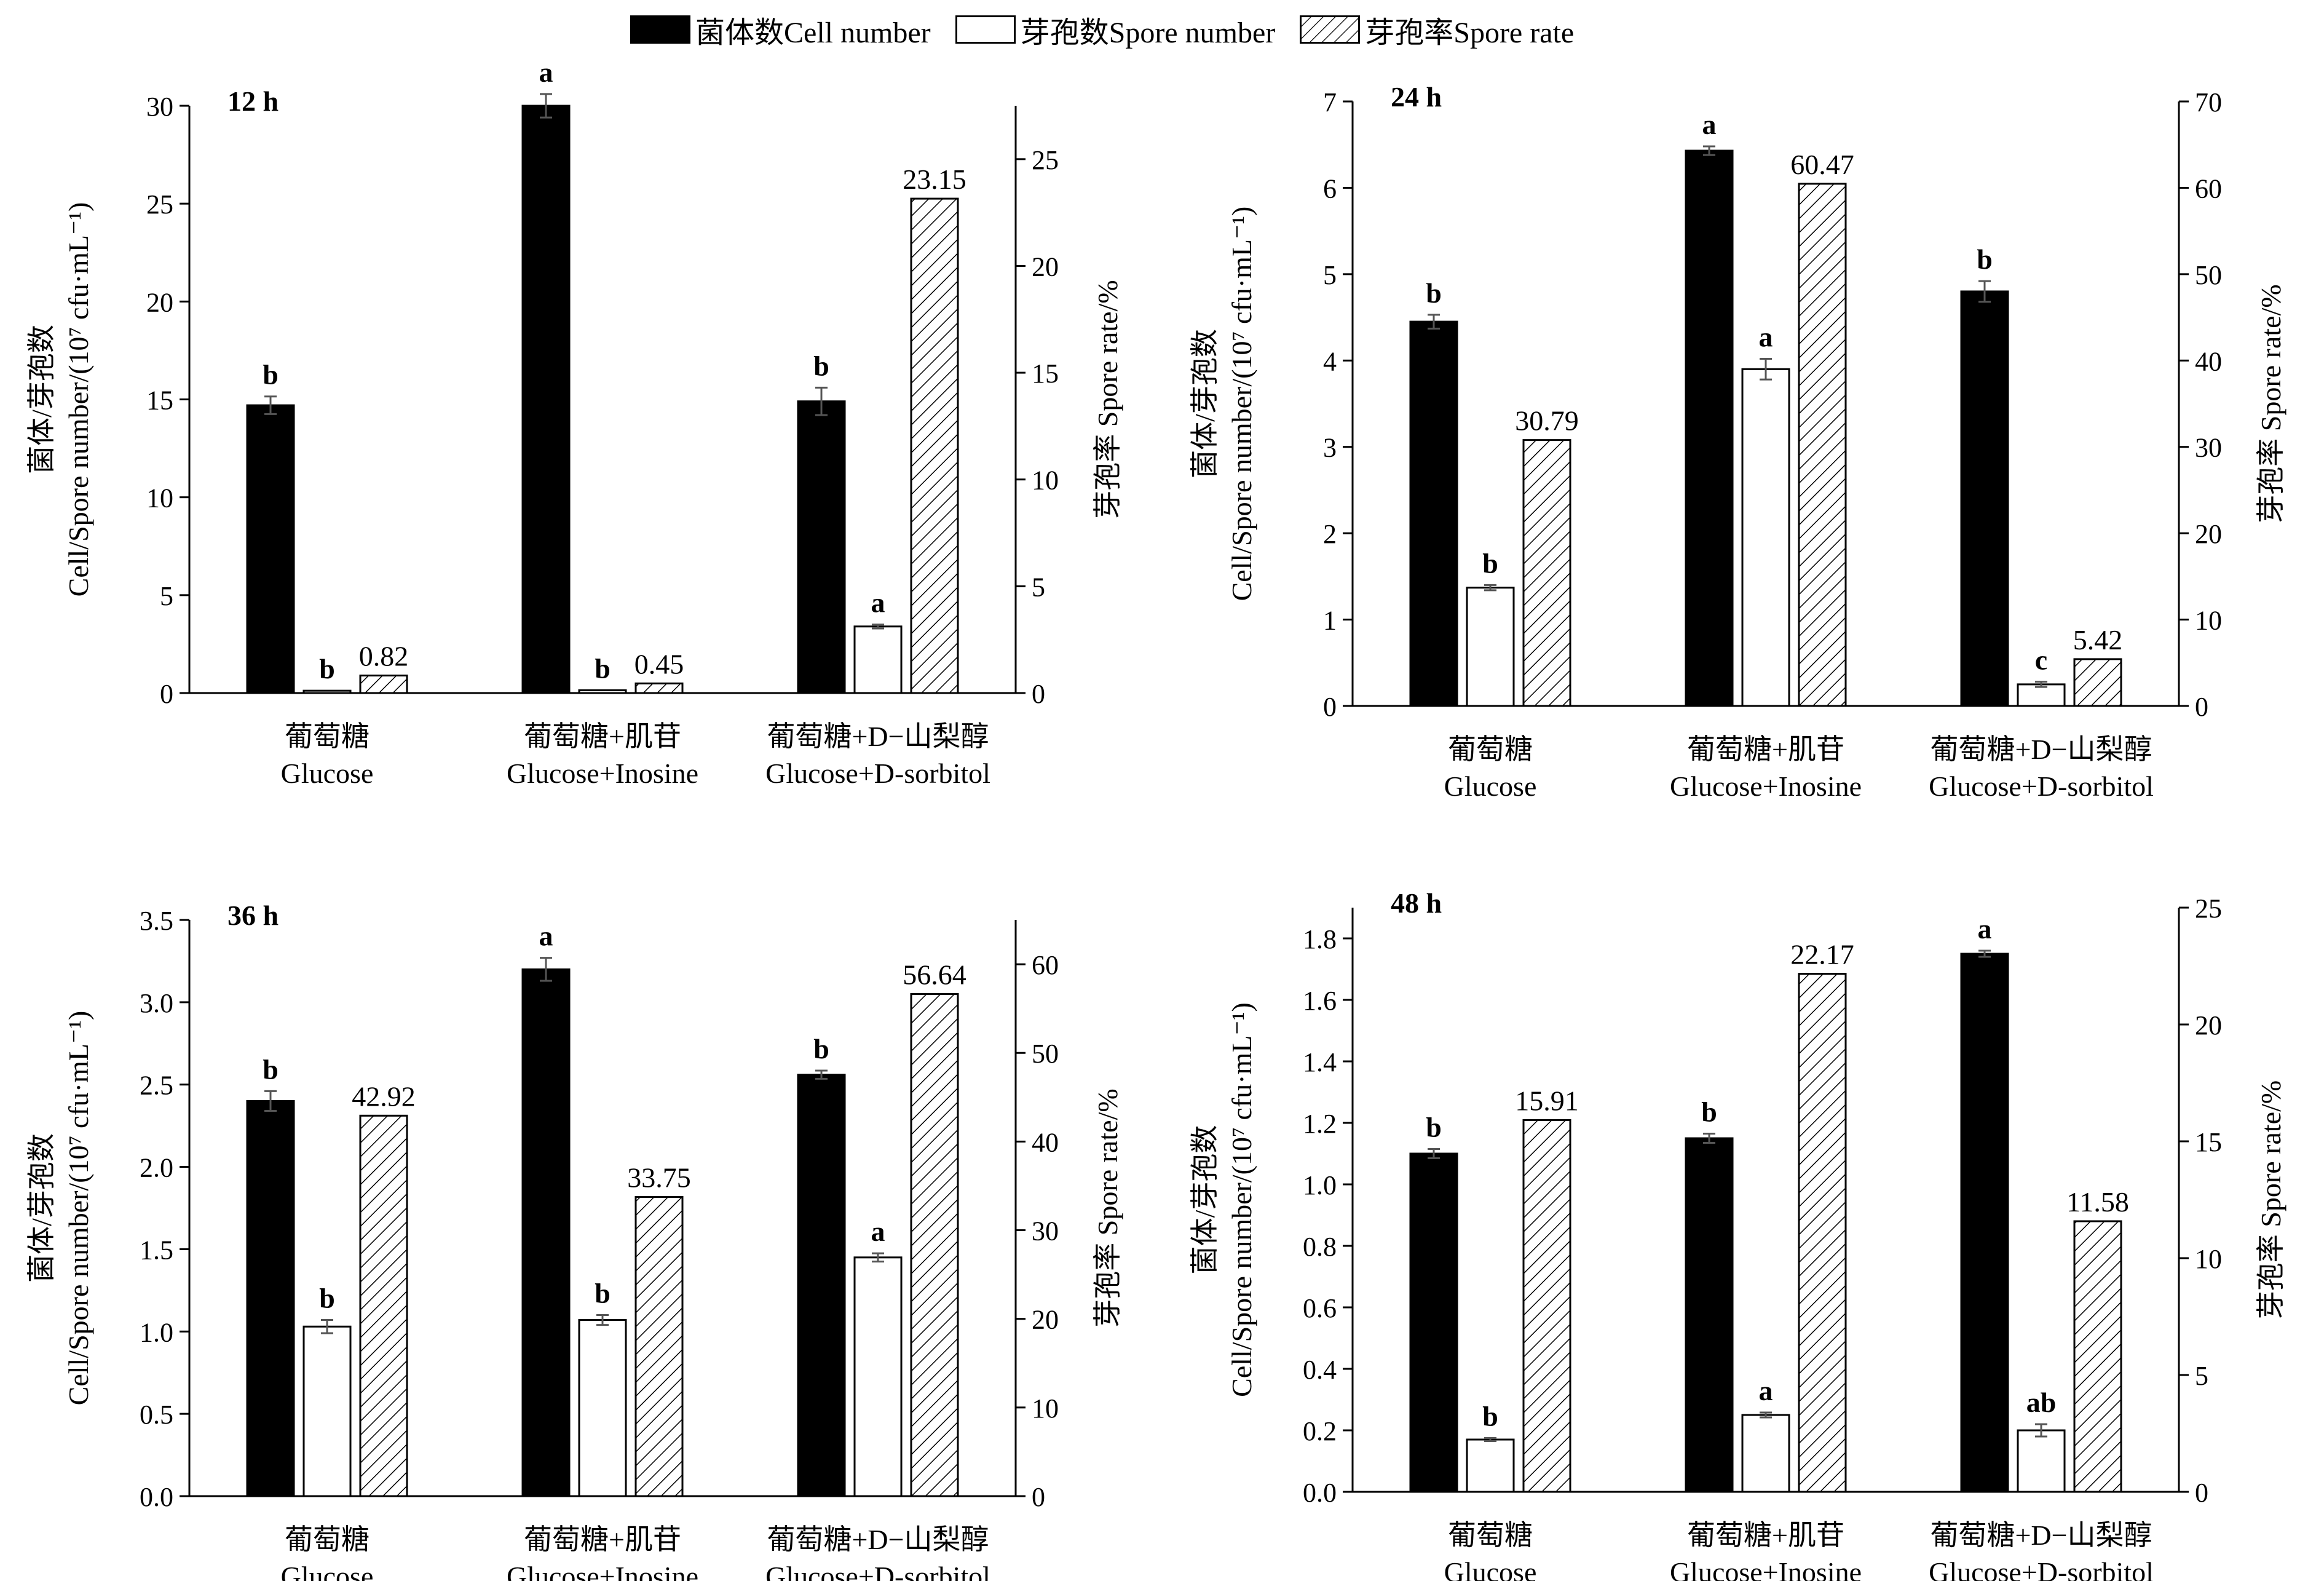 The height and width of the screenshot is (1581, 2324). What do you see at coordinates (1148, 33) in the screenshot?
I see `legend-label-spore: 芽孢数Spore number` at bounding box center [1148, 33].